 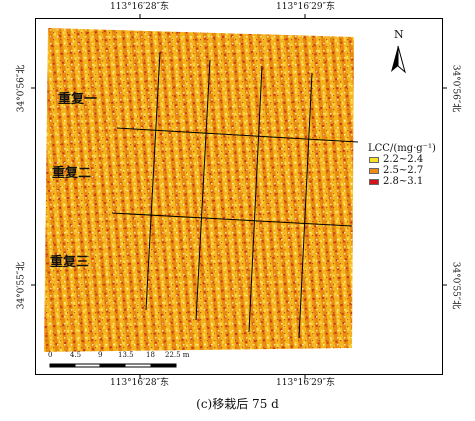 I want to click on left-latitude-label: 34°0′55″北, so click(x=21, y=285).